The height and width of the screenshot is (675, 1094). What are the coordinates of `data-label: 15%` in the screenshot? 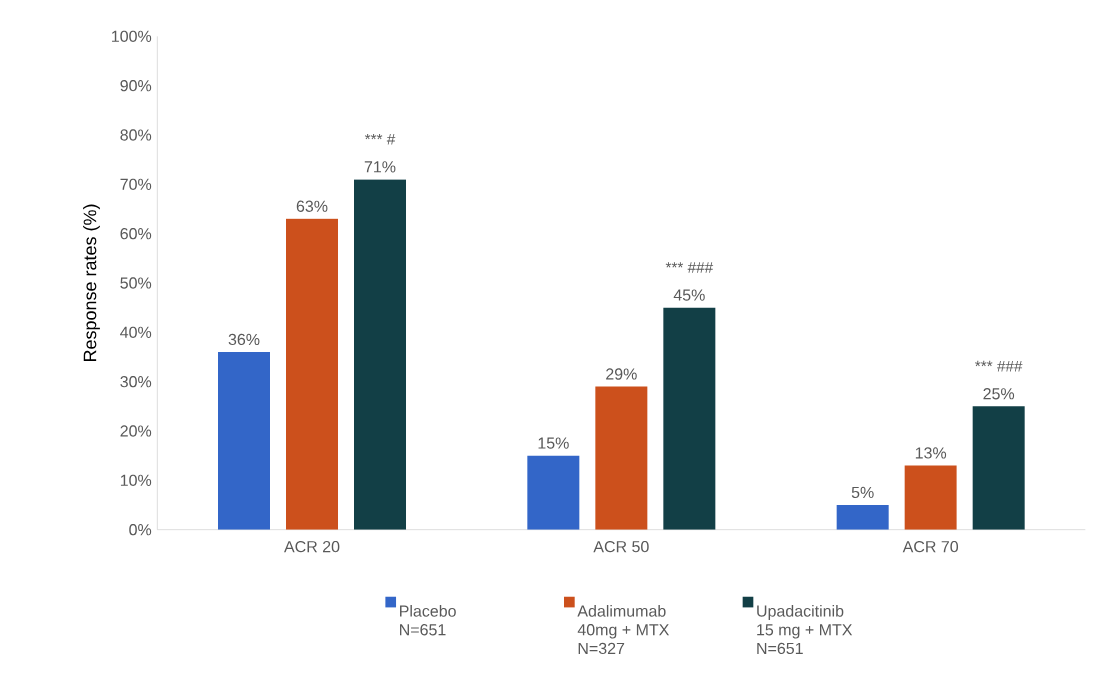 It's located at (553, 443).